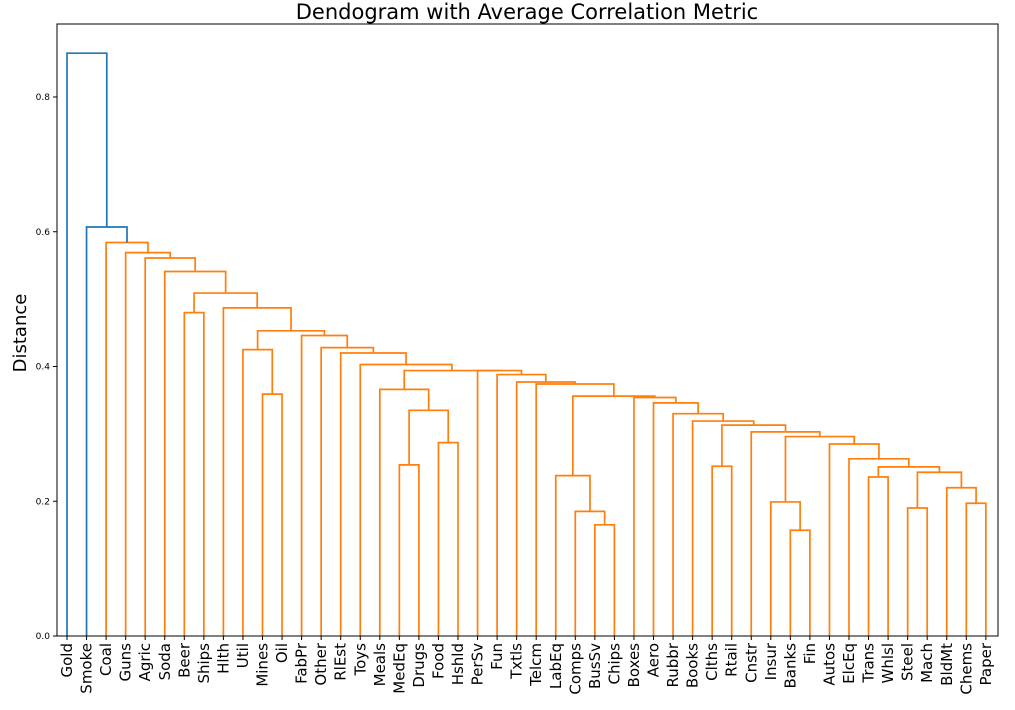 Image resolution: width=1015 pixels, height=710 pixels. Describe the element at coordinates (785, 568) in the screenshot. I see `dendrogram-link-Fa` at that location.